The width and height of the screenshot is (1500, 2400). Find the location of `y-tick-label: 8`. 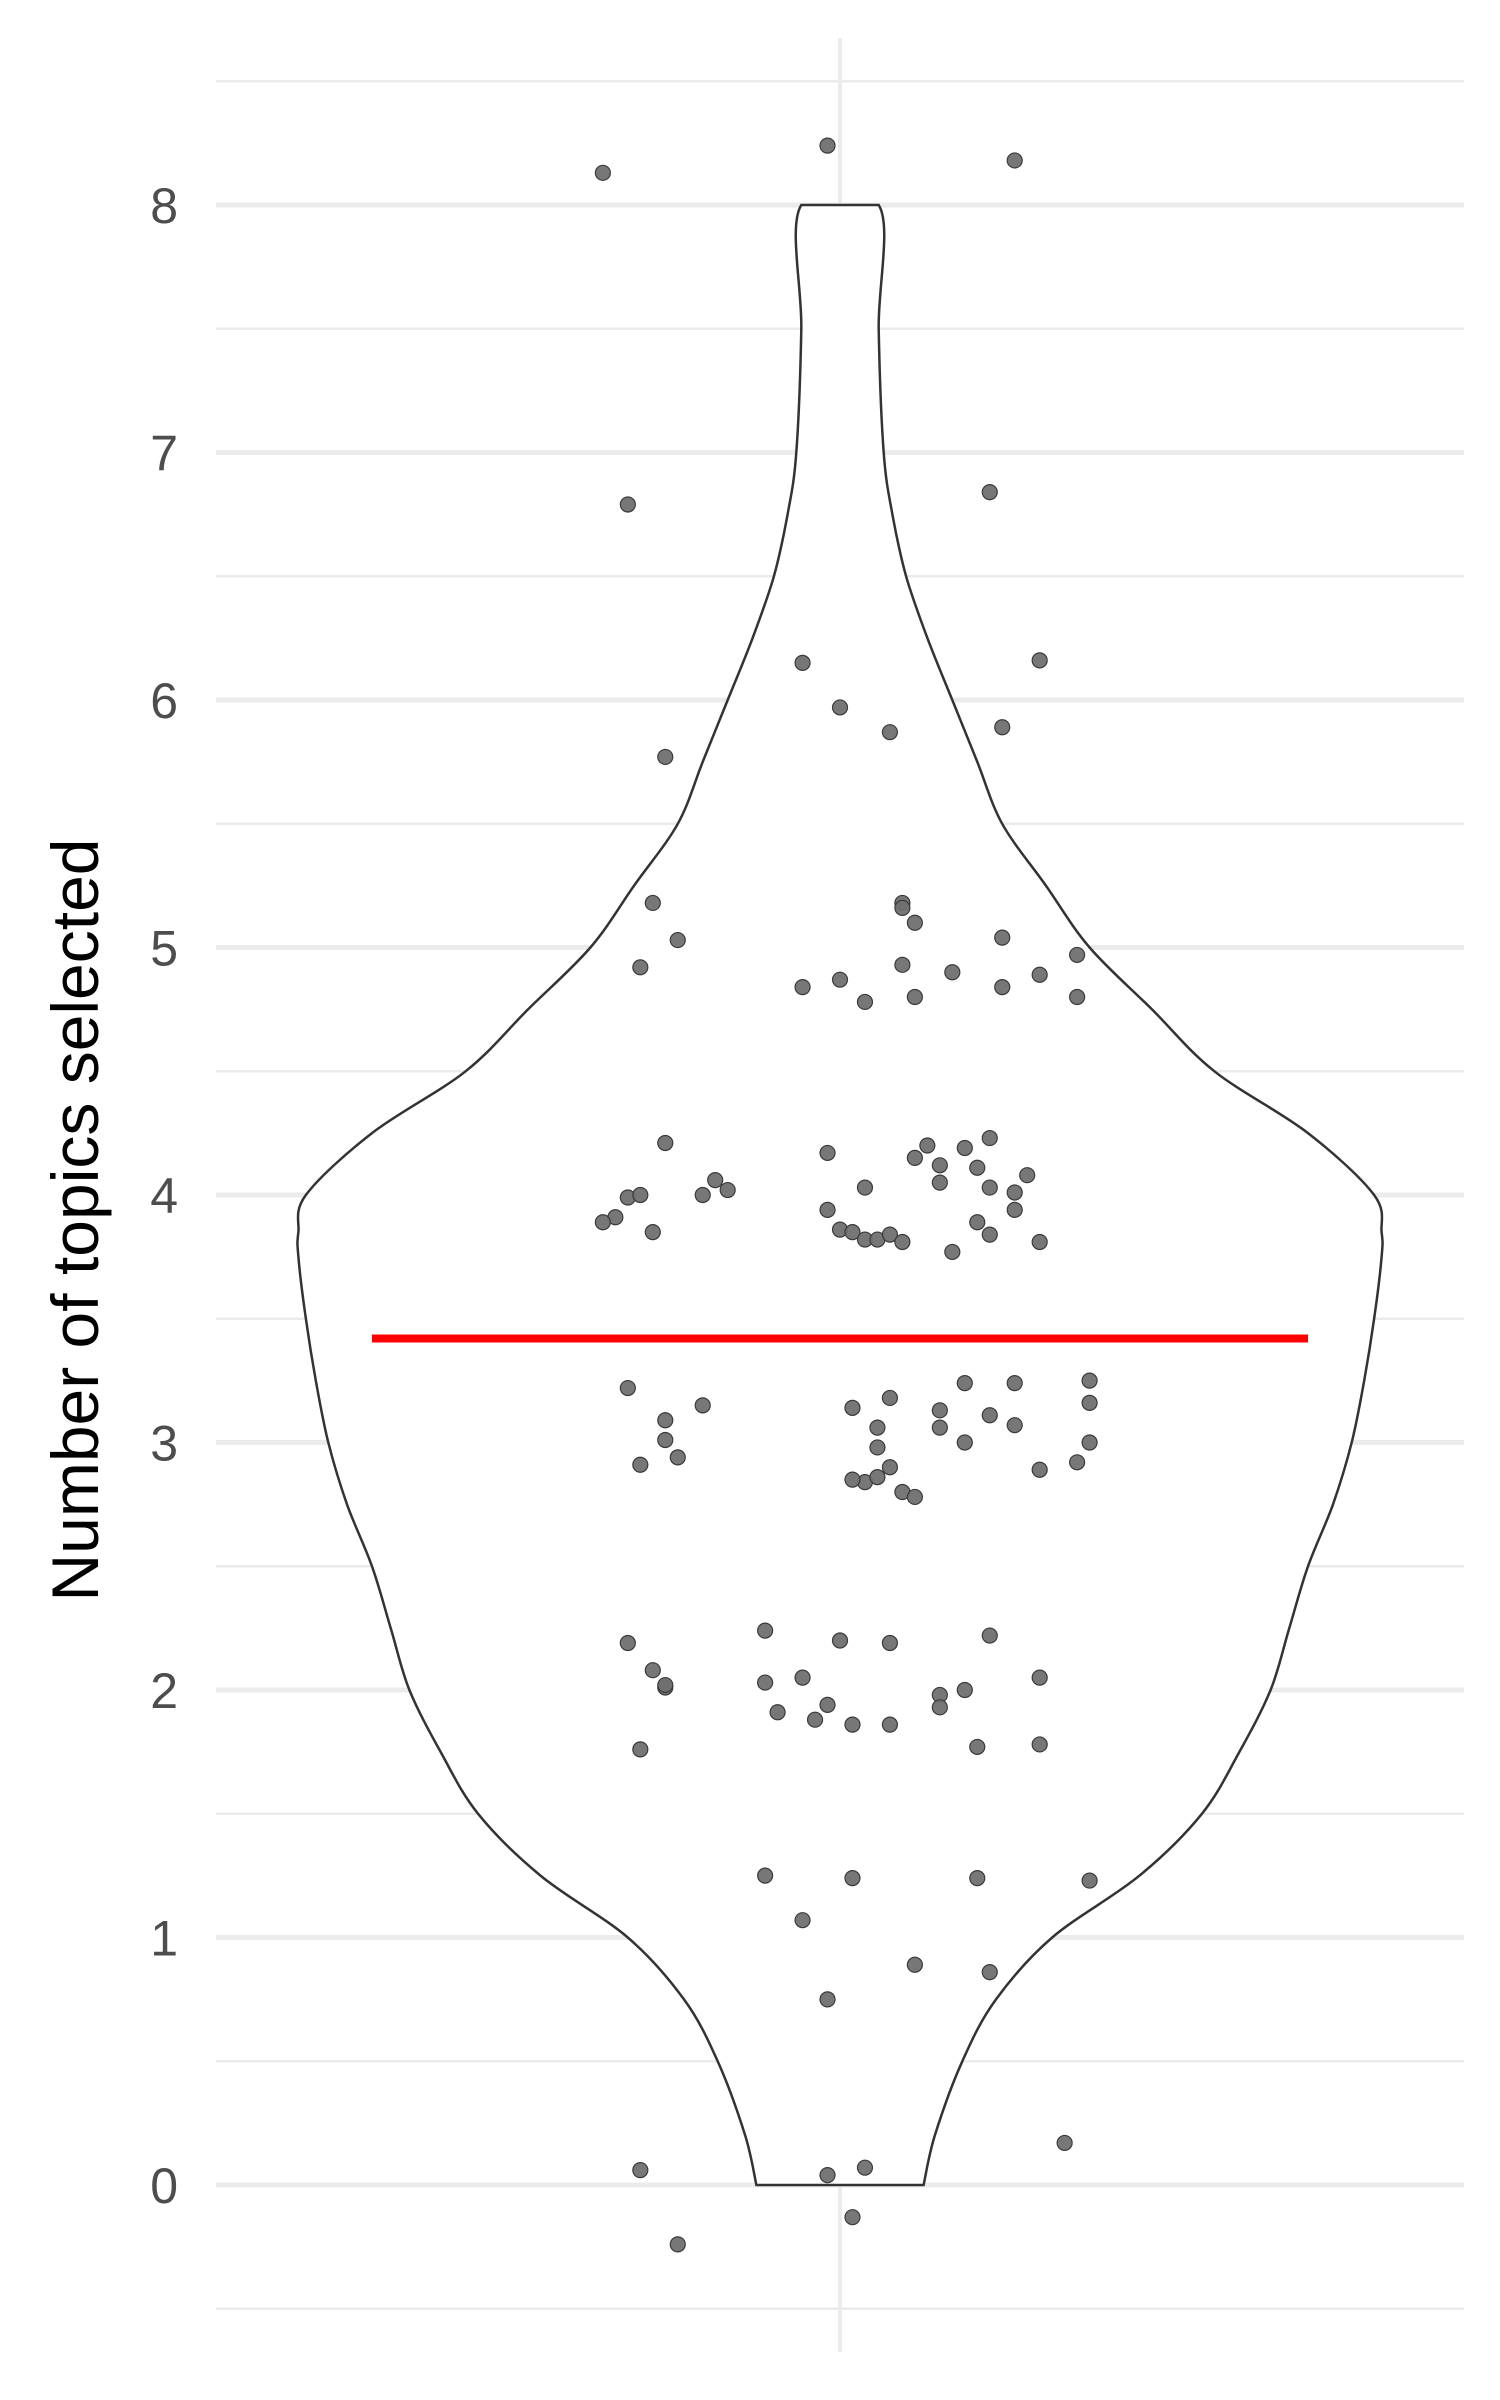

y-tick-label: 8 is located at coordinates (164, 206).